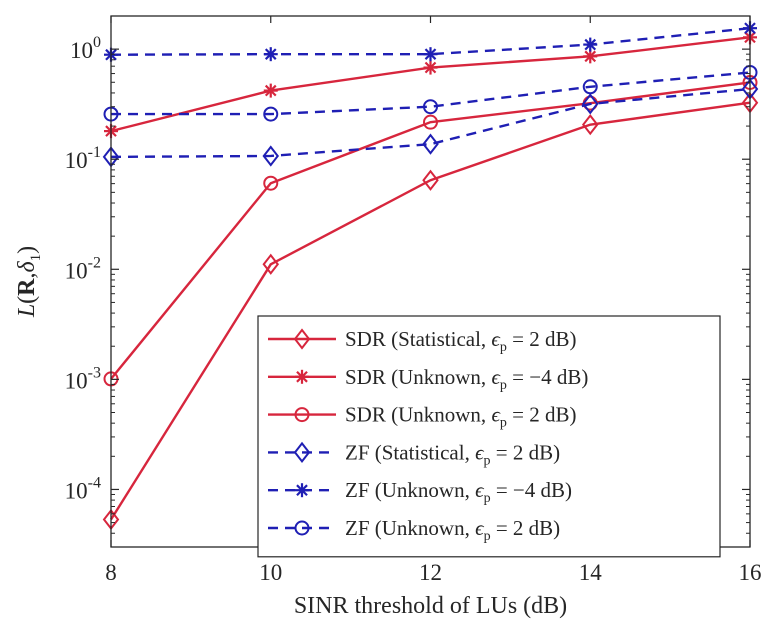 This screenshot has width=775, height=629. What do you see at coordinates (83, 268) in the screenshot?
I see `y-tick-label: 10⁻²` at bounding box center [83, 268].